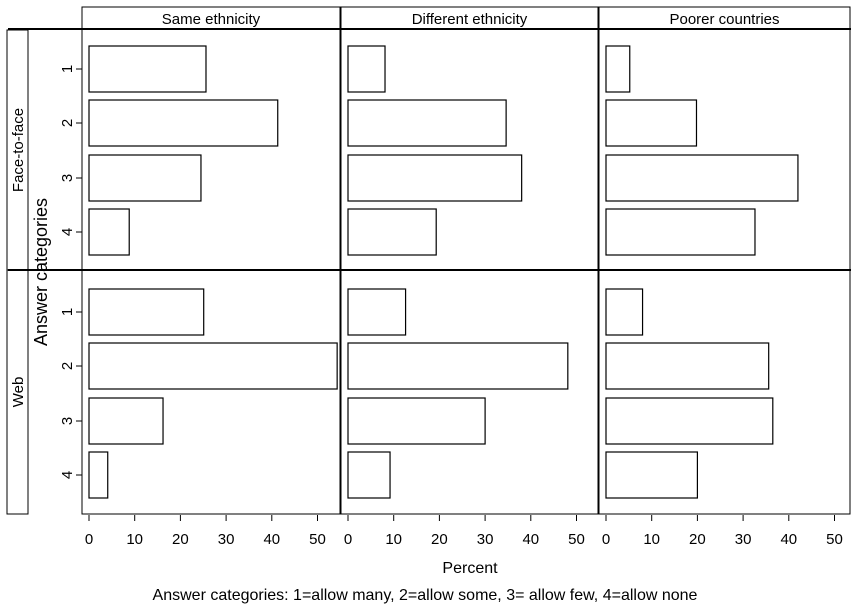  I want to click on row-strip-label-web: Web, so click(18, 392).